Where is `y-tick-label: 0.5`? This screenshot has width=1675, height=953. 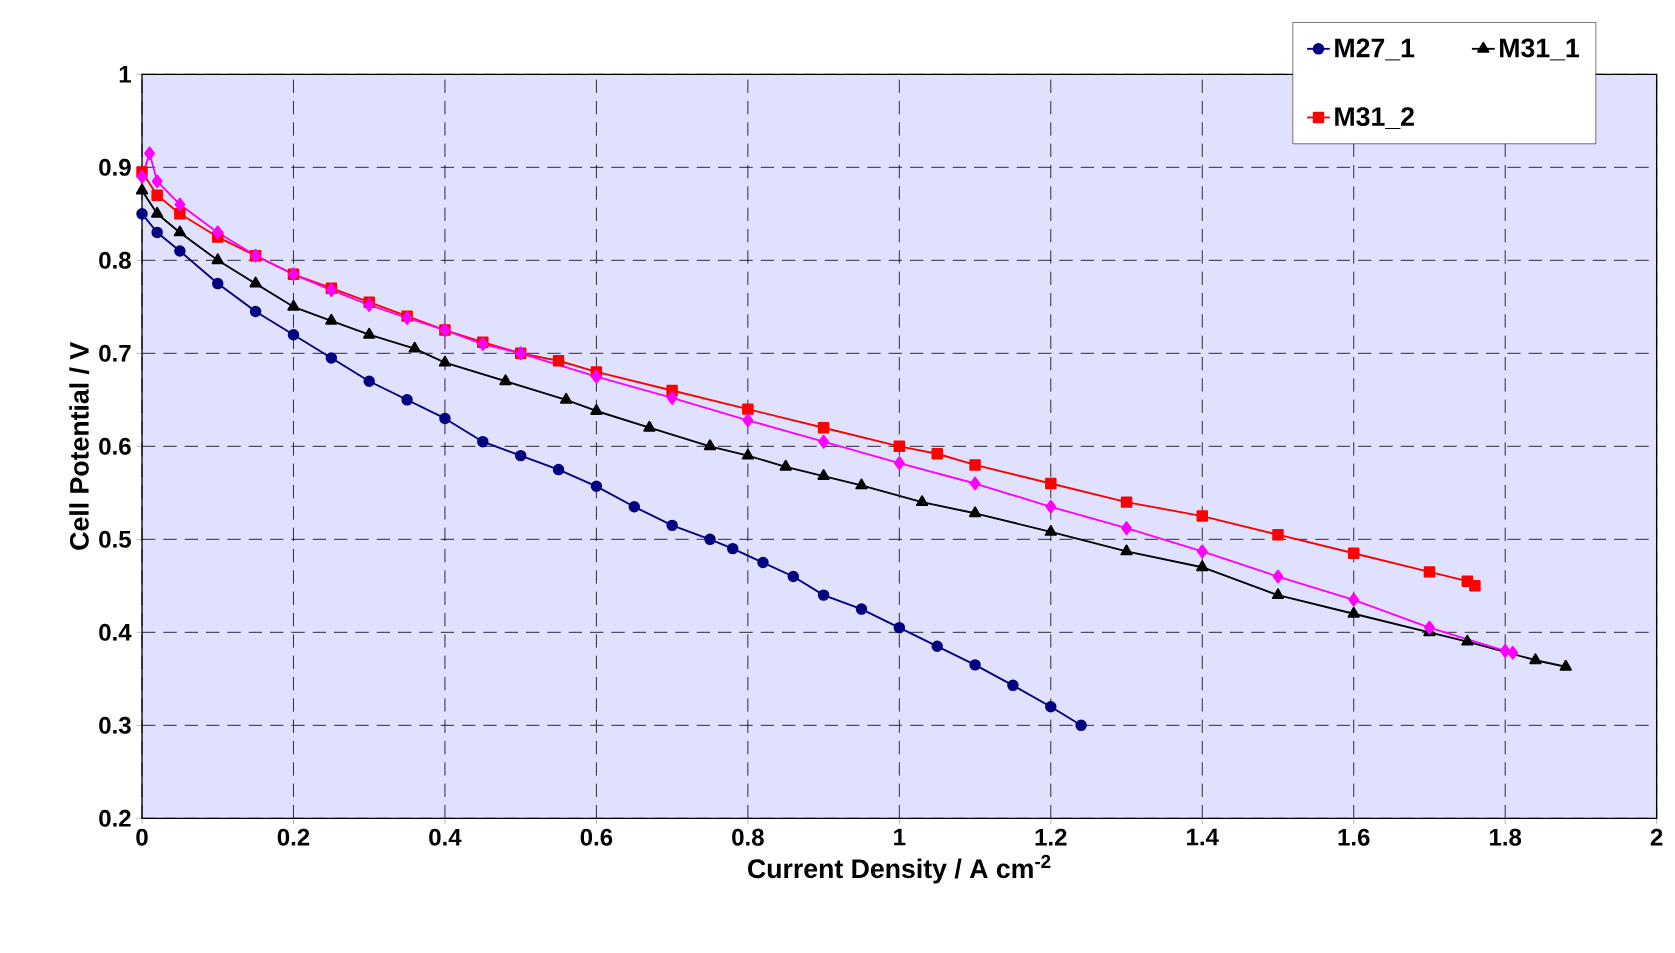
y-tick-label: 0.5 is located at coordinates (115, 539).